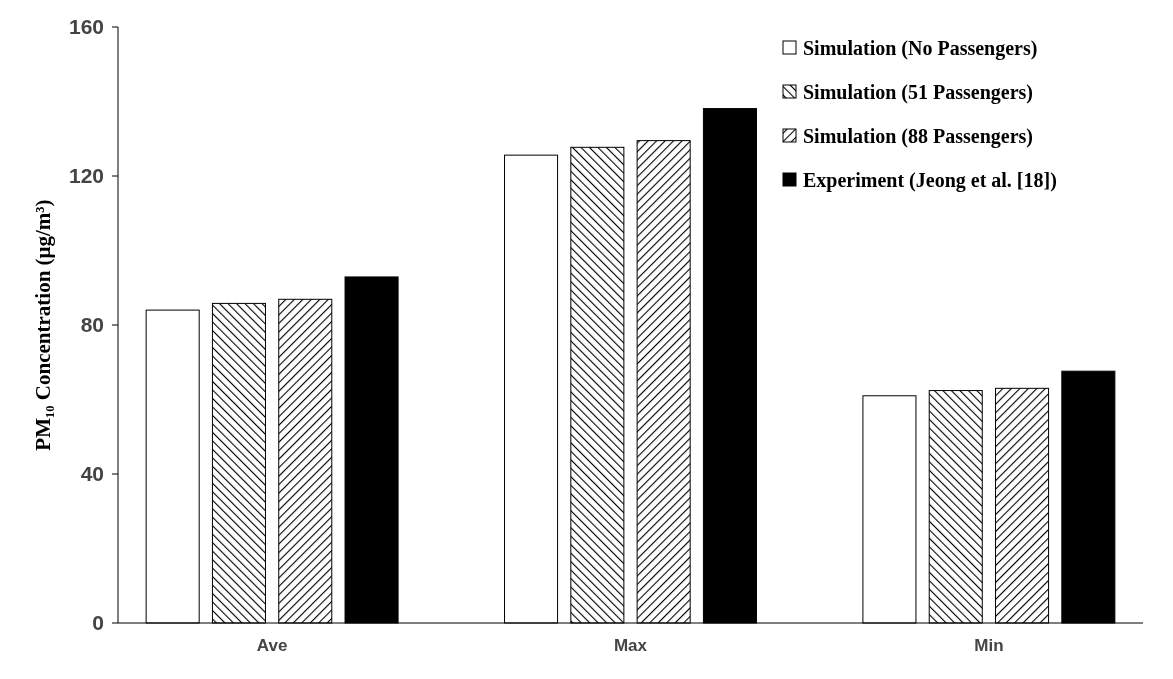 The height and width of the screenshot is (679, 1173). I want to click on y-tick-label: 0, so click(98, 623).